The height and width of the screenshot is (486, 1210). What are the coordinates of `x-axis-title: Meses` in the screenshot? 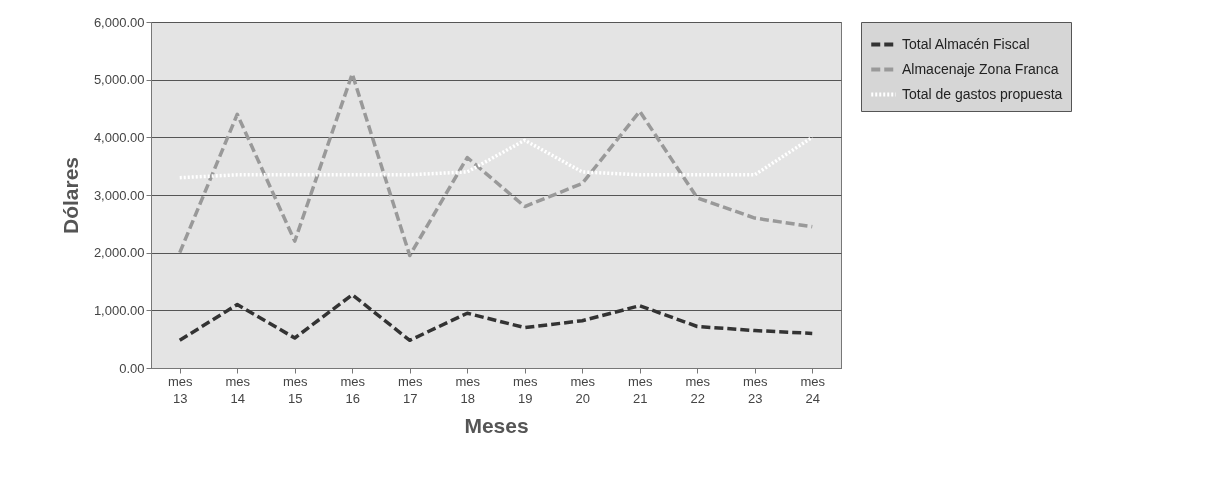 It's located at (496, 425).